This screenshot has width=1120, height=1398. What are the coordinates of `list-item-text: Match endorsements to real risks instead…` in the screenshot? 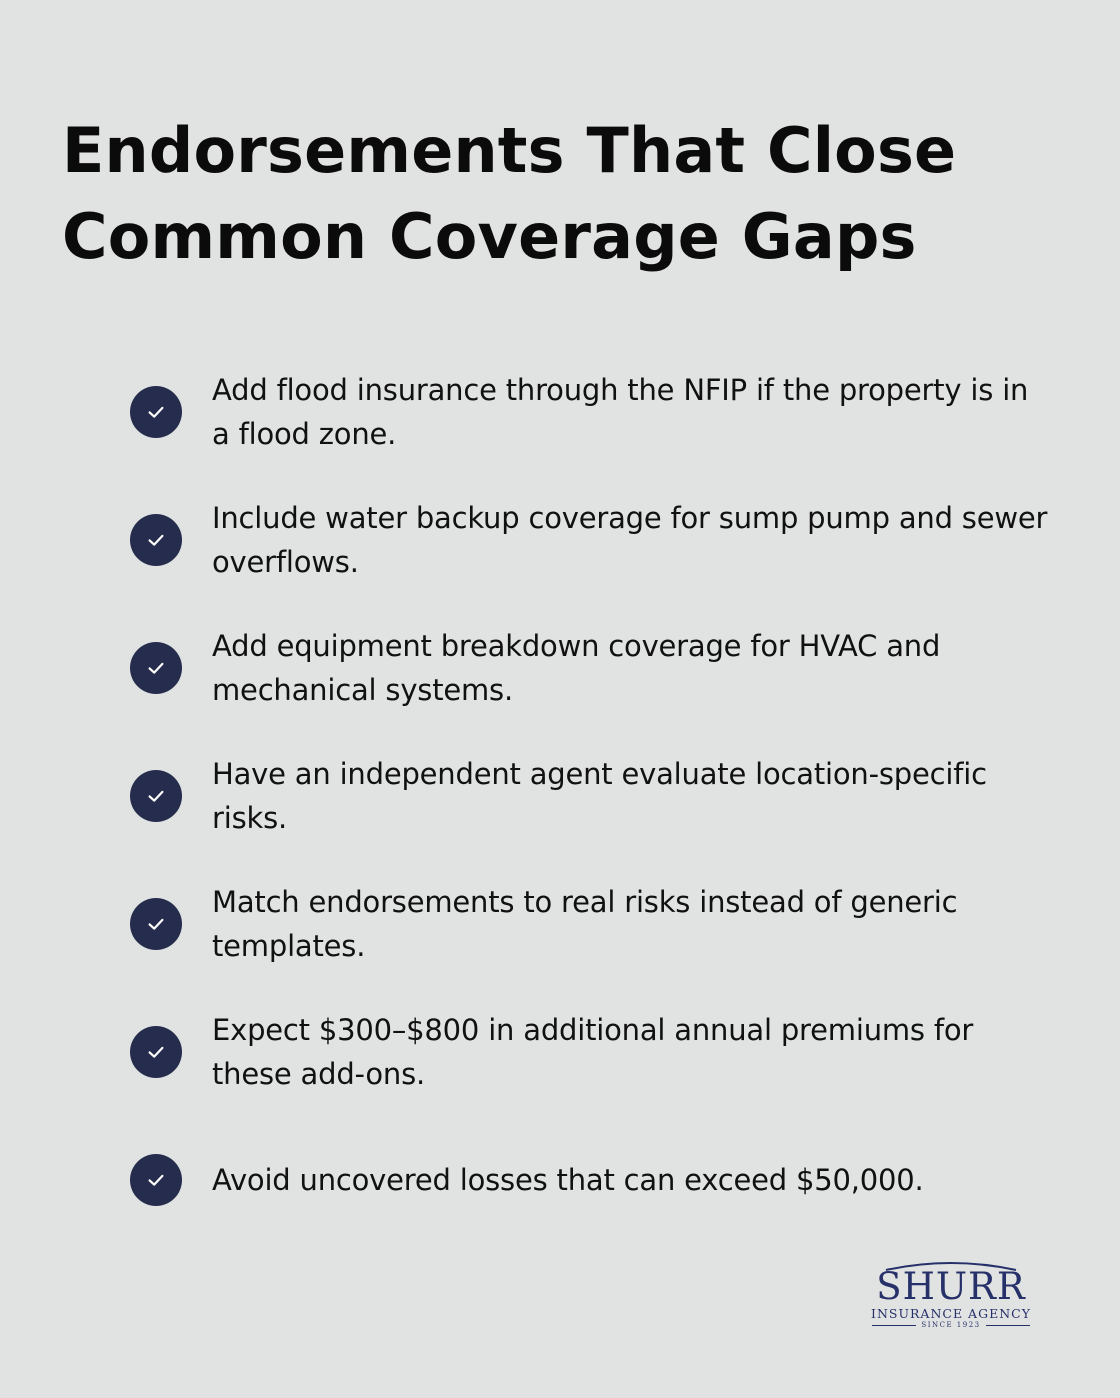 It's located at (585, 924).